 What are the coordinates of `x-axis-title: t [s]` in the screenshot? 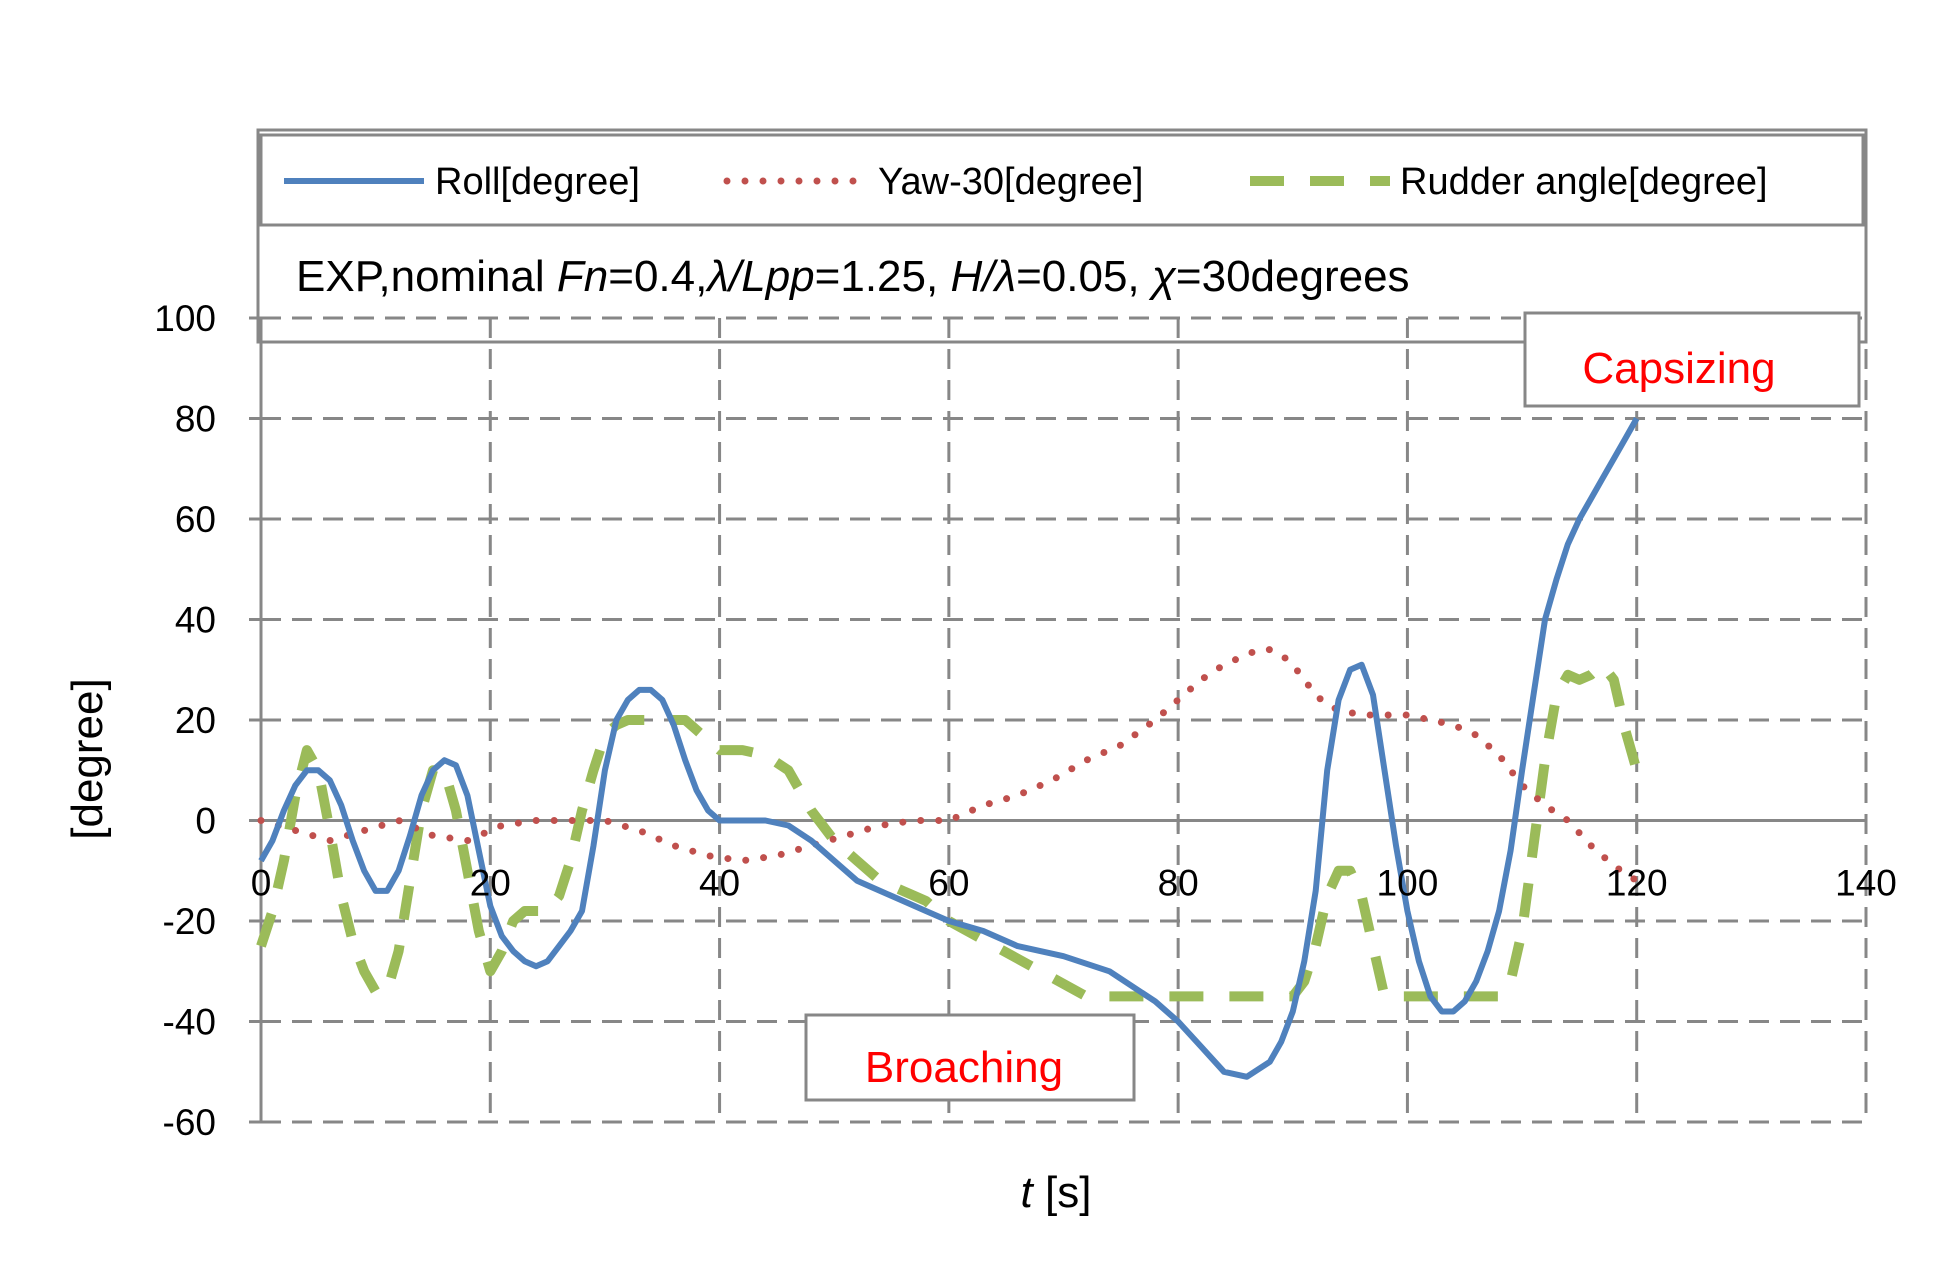 It's located at (1056, 1192).